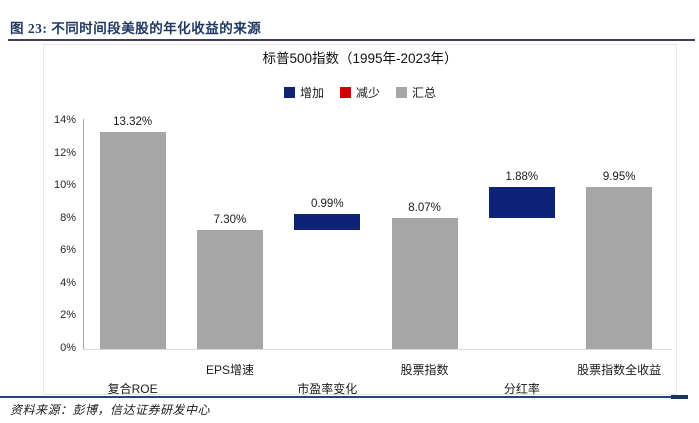 This screenshot has height=423, width=699. I want to click on chart-legend: 增加 减少 汇总, so click(360, 92).